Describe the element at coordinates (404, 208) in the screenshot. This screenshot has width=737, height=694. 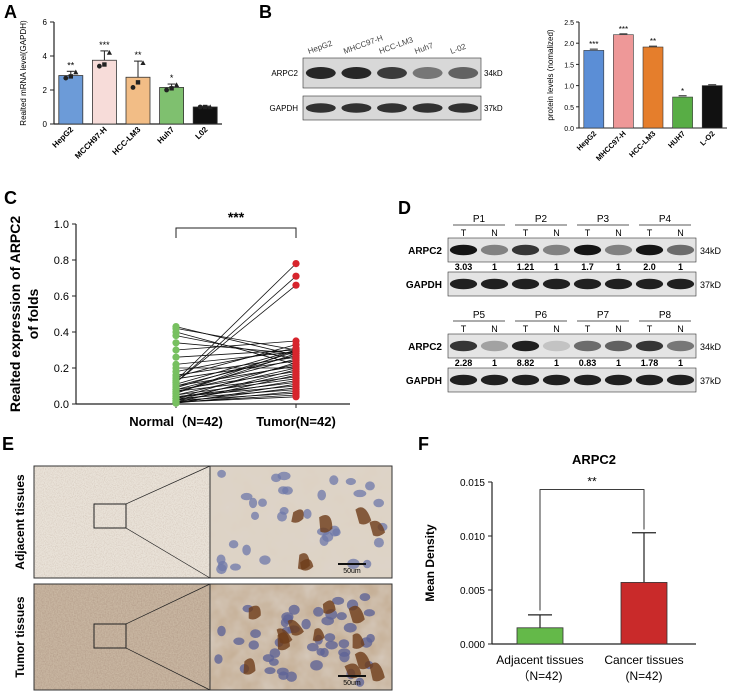
I see `panel-d-label: D` at that location.